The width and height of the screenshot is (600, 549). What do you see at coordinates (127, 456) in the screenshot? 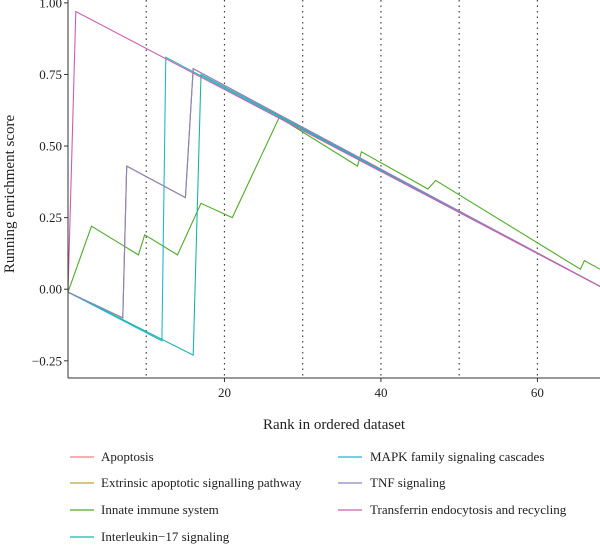
I see `legend-label-0: Apoptosis` at bounding box center [127, 456].